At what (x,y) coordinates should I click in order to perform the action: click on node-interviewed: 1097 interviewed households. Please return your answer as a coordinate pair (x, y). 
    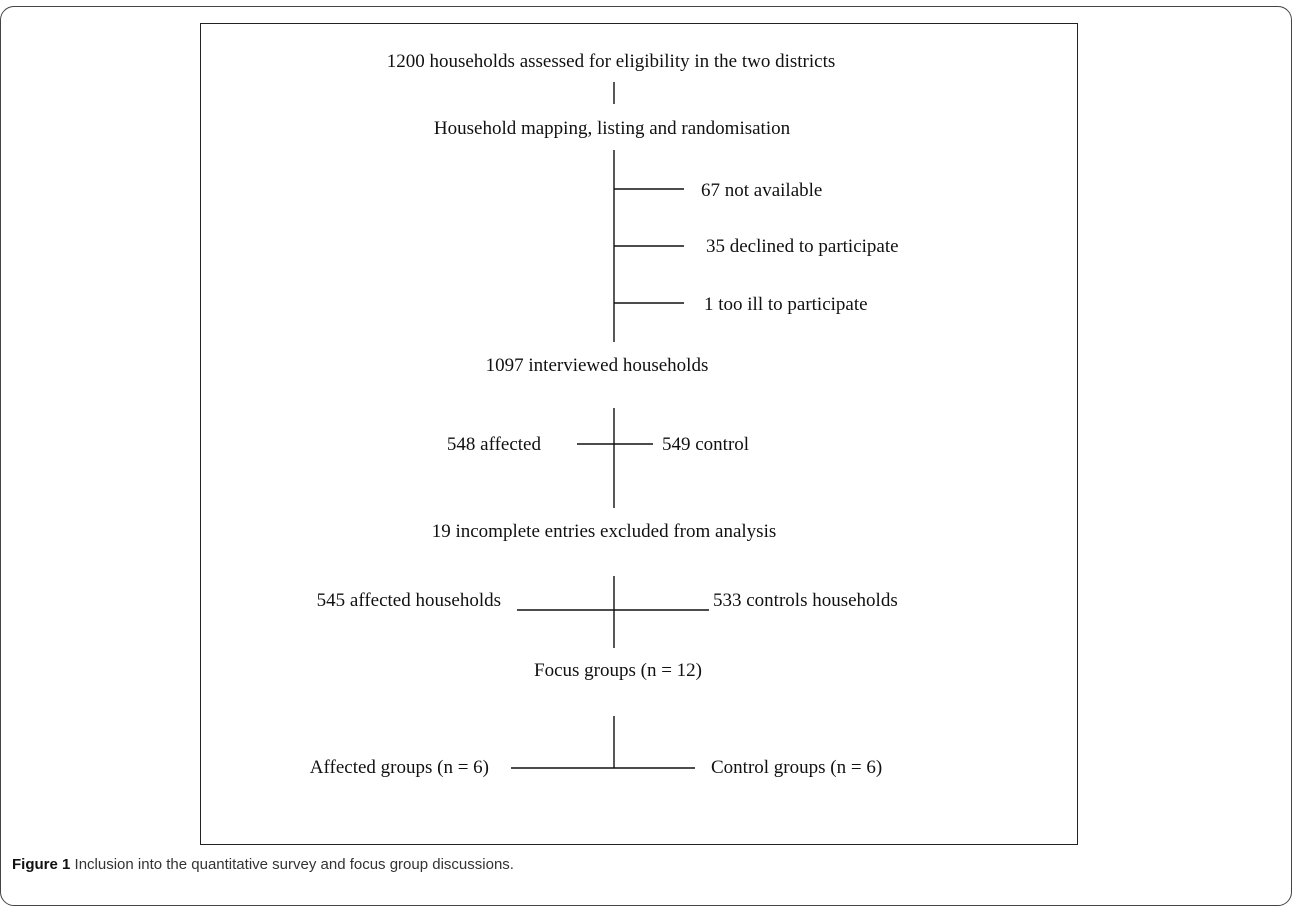
    Looking at the image, I should click on (597, 365).